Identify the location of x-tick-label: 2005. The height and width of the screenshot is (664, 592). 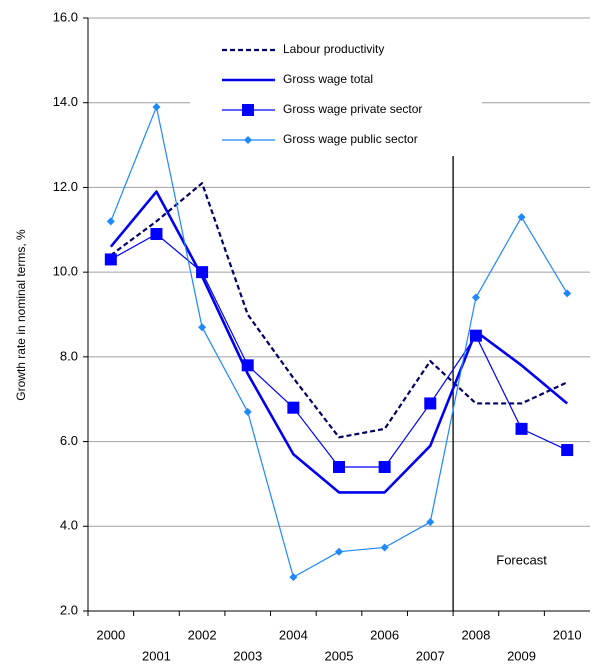
(339, 655).